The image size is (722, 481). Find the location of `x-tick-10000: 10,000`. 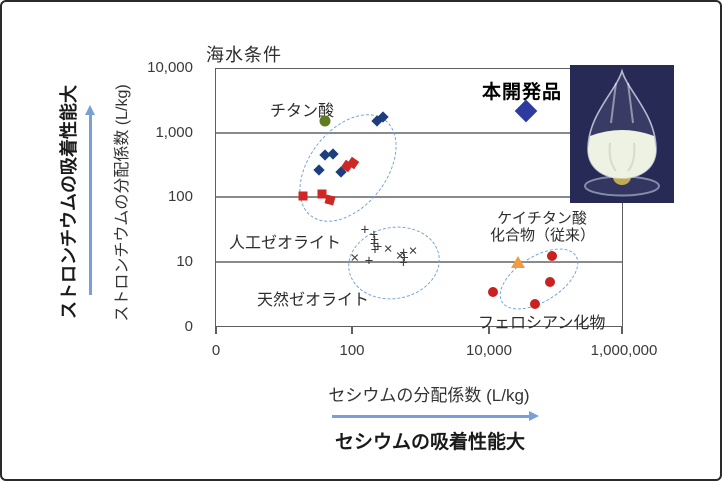

x-tick-10000: 10,000 is located at coordinates (489, 350).